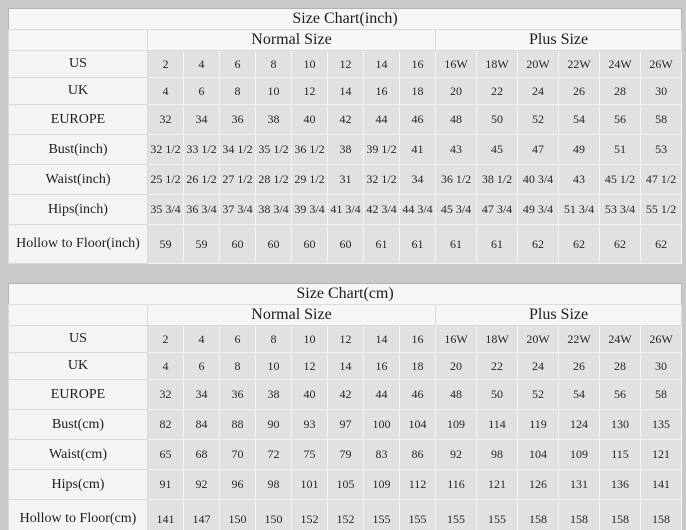 The height and width of the screenshot is (530, 686). Describe the element at coordinates (273, 149) in the screenshot. I see `size-cell: 35 1/2` at that location.